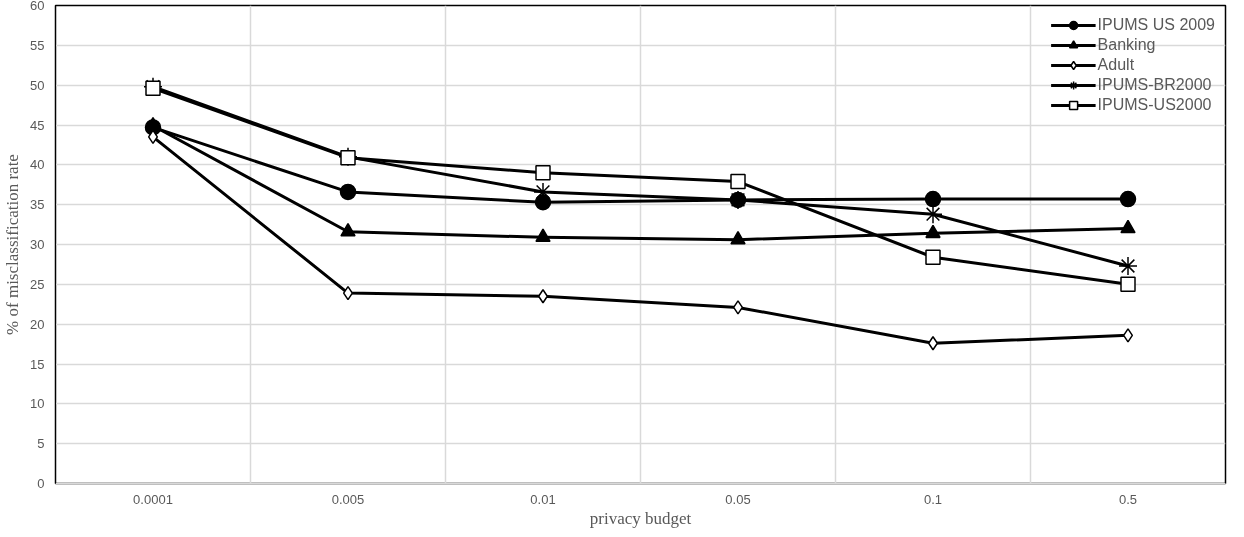  I want to click on x-tick-label: 0.0001, so click(153, 499).